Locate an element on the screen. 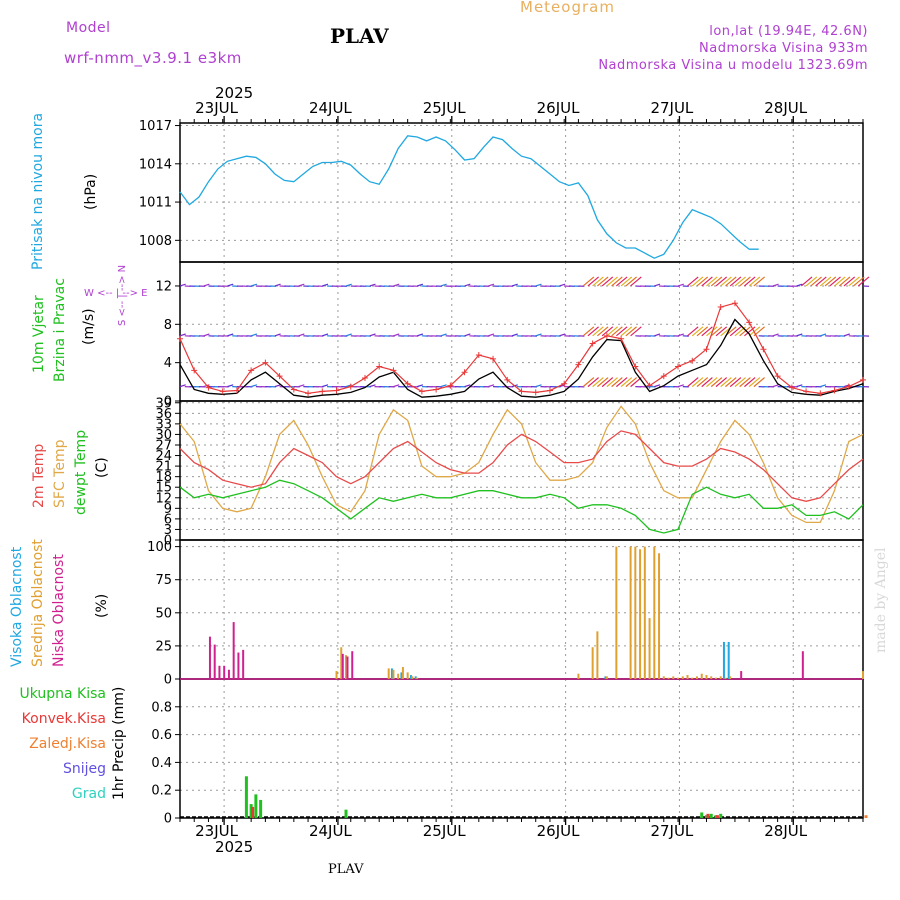  pressure-unit: (hPa) is located at coordinates (91, 191).